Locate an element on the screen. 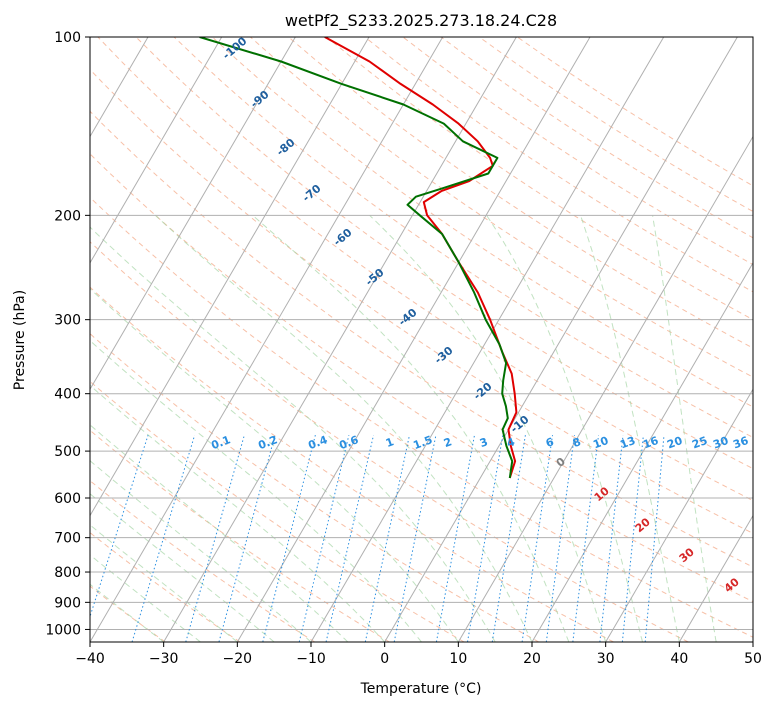 The height and width of the screenshot is (708, 775). y-tick-label: 100 is located at coordinates (67, 38).